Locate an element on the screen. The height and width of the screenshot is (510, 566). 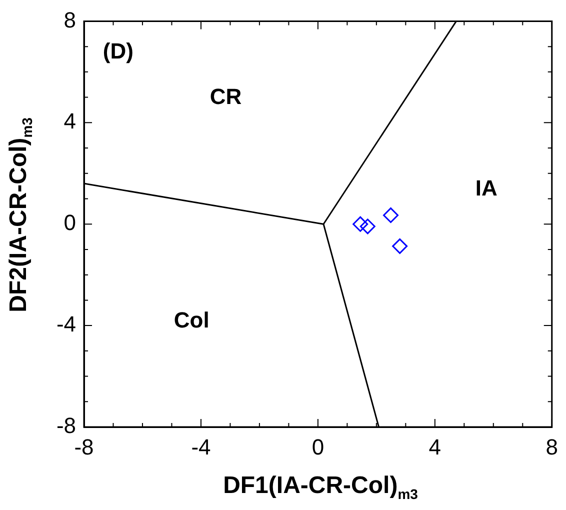
y-tick-label: 0 is located at coordinates (70, 223).